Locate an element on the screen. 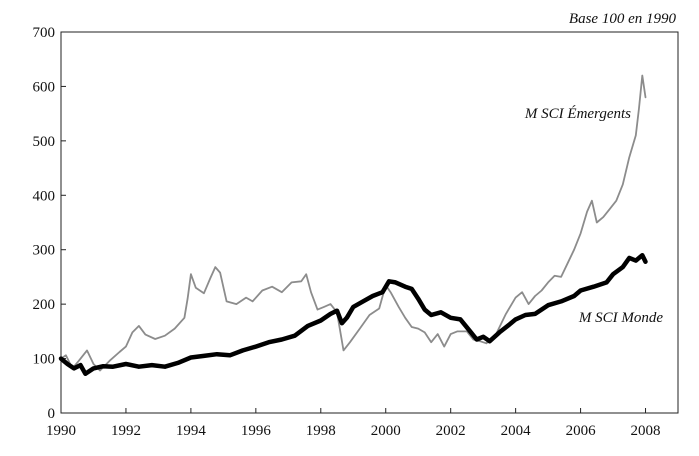  base-note: Base 100 en 1990 is located at coordinates (623, 19).